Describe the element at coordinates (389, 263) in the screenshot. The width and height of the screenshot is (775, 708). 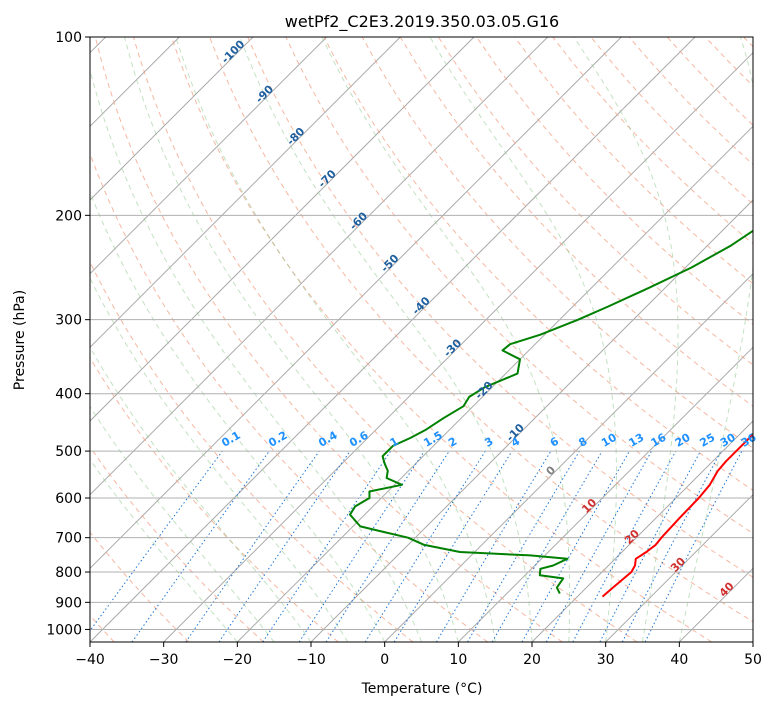
I see `dry-adiabat-label: -50` at that location.